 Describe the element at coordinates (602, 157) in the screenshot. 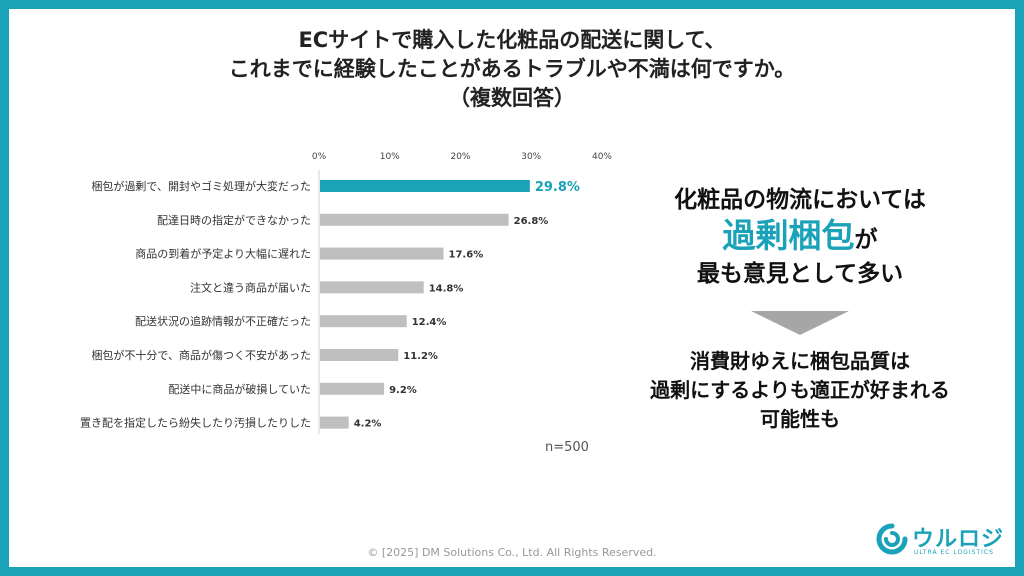

I see `x-tick-label: 40%` at that location.